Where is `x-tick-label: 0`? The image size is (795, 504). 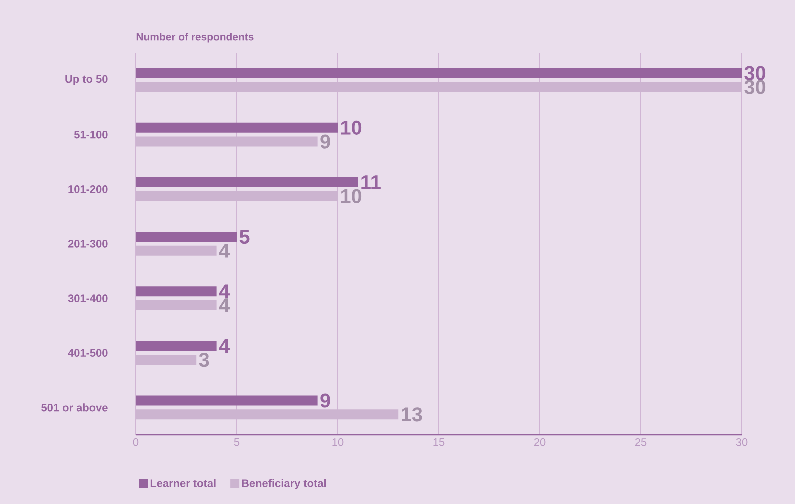
x-tick-label: 0 is located at coordinates (136, 442).